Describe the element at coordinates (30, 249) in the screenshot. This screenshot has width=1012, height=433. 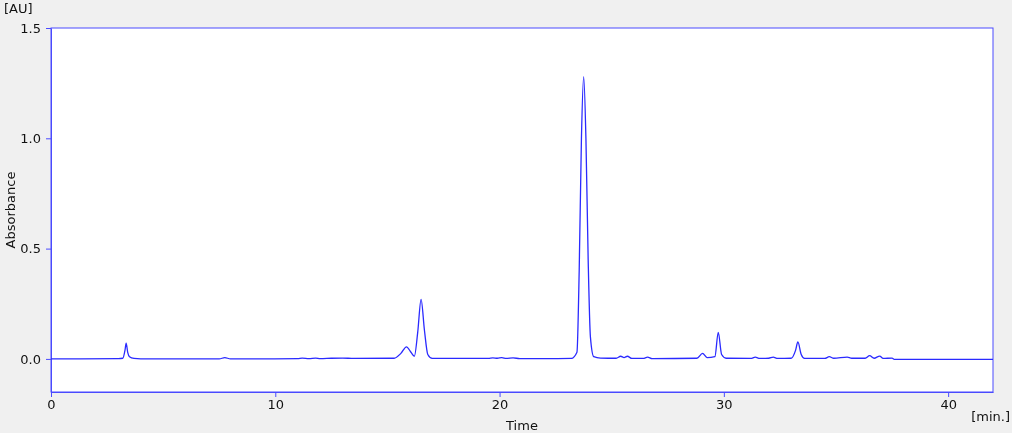
I see `y-tick-label: 0.5` at that location.